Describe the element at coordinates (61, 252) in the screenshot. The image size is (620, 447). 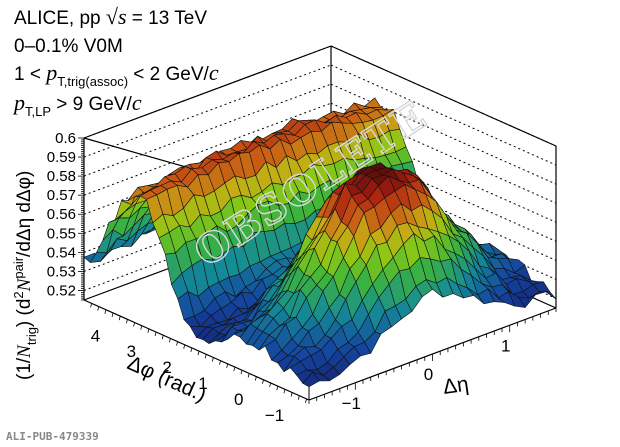
I see `z-tick-label: 0.54` at that location.